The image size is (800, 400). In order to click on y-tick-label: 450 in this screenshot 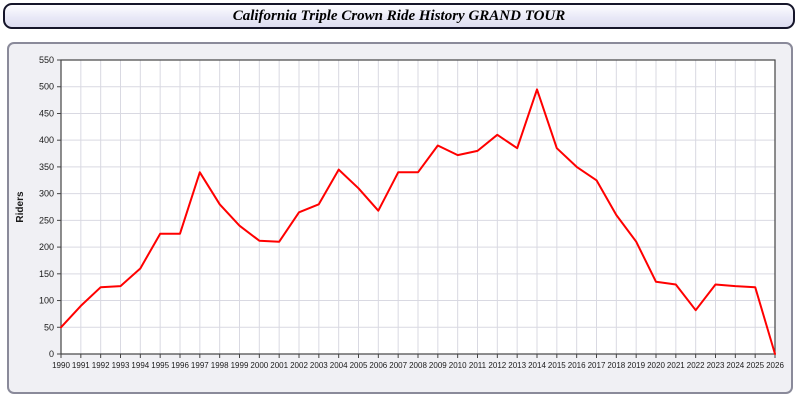, I will do `click(46, 113)`.